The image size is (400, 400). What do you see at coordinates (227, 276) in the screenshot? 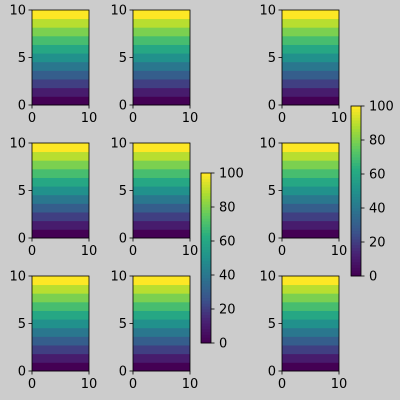
I see `colorbar-tick-label: 40` at bounding box center [227, 276].